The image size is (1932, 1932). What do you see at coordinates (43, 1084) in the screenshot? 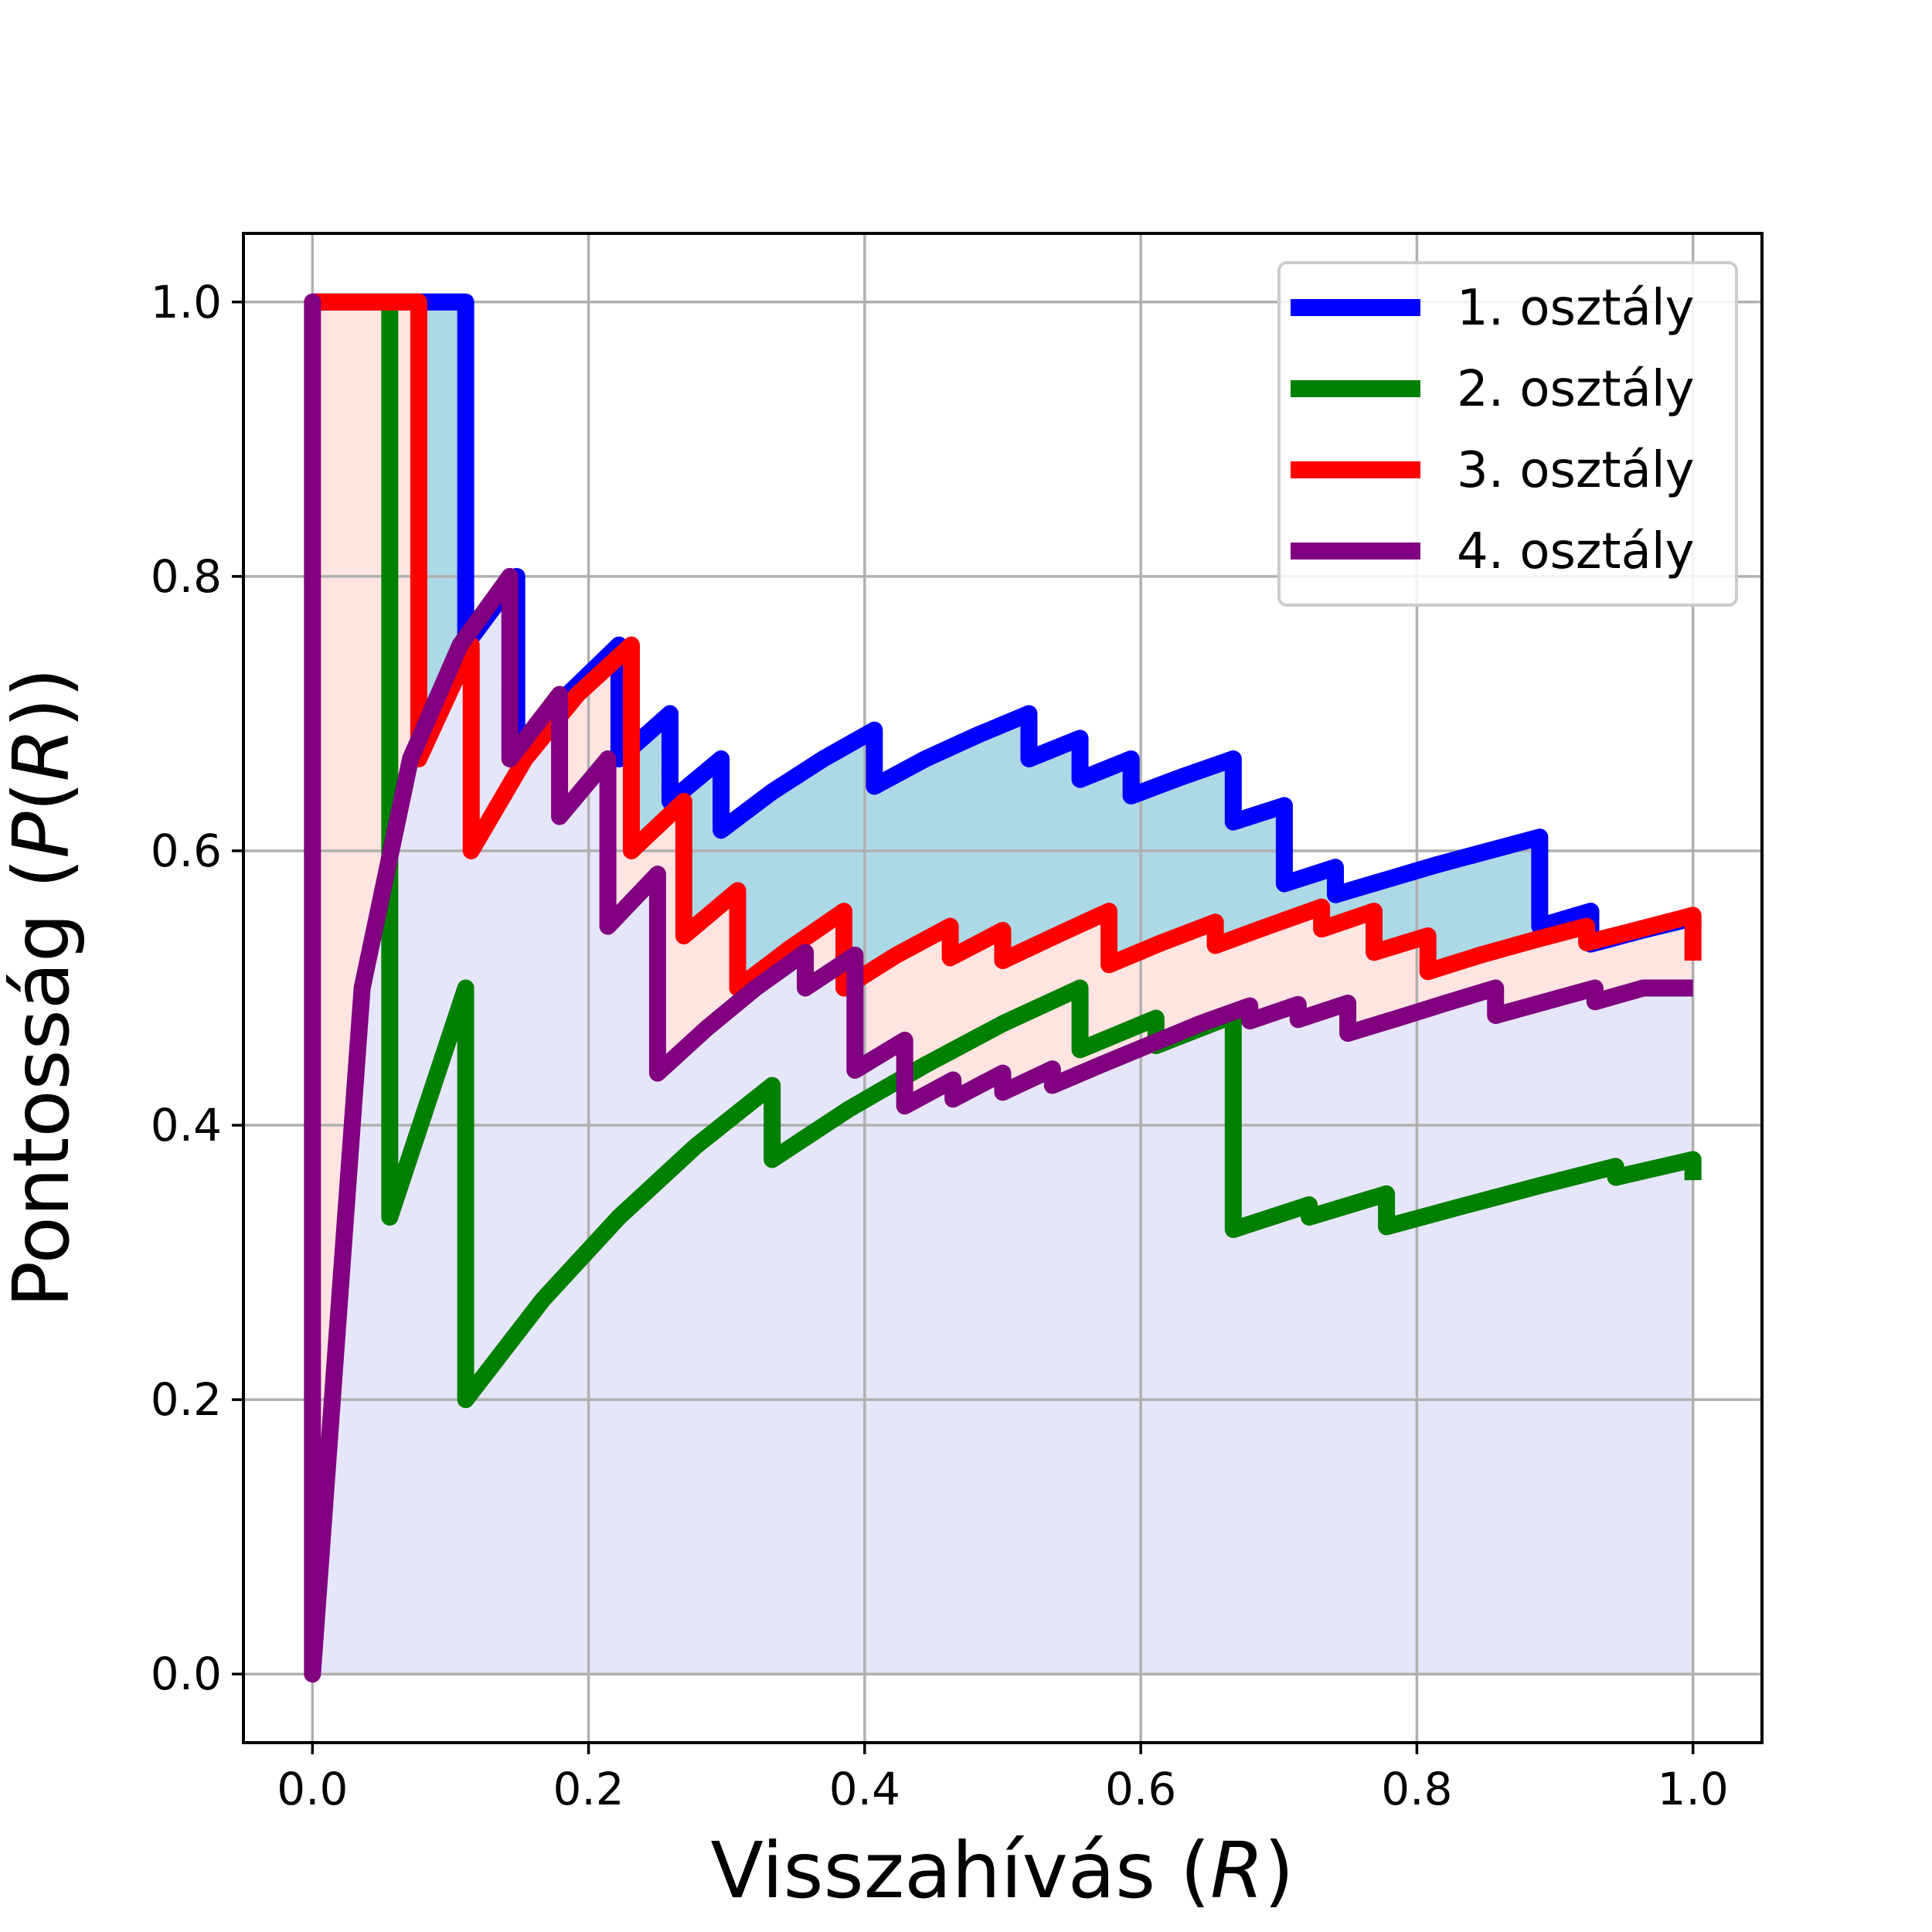
I see `y-axis-label-prefix: Pontosság (` at bounding box center [43, 1084].